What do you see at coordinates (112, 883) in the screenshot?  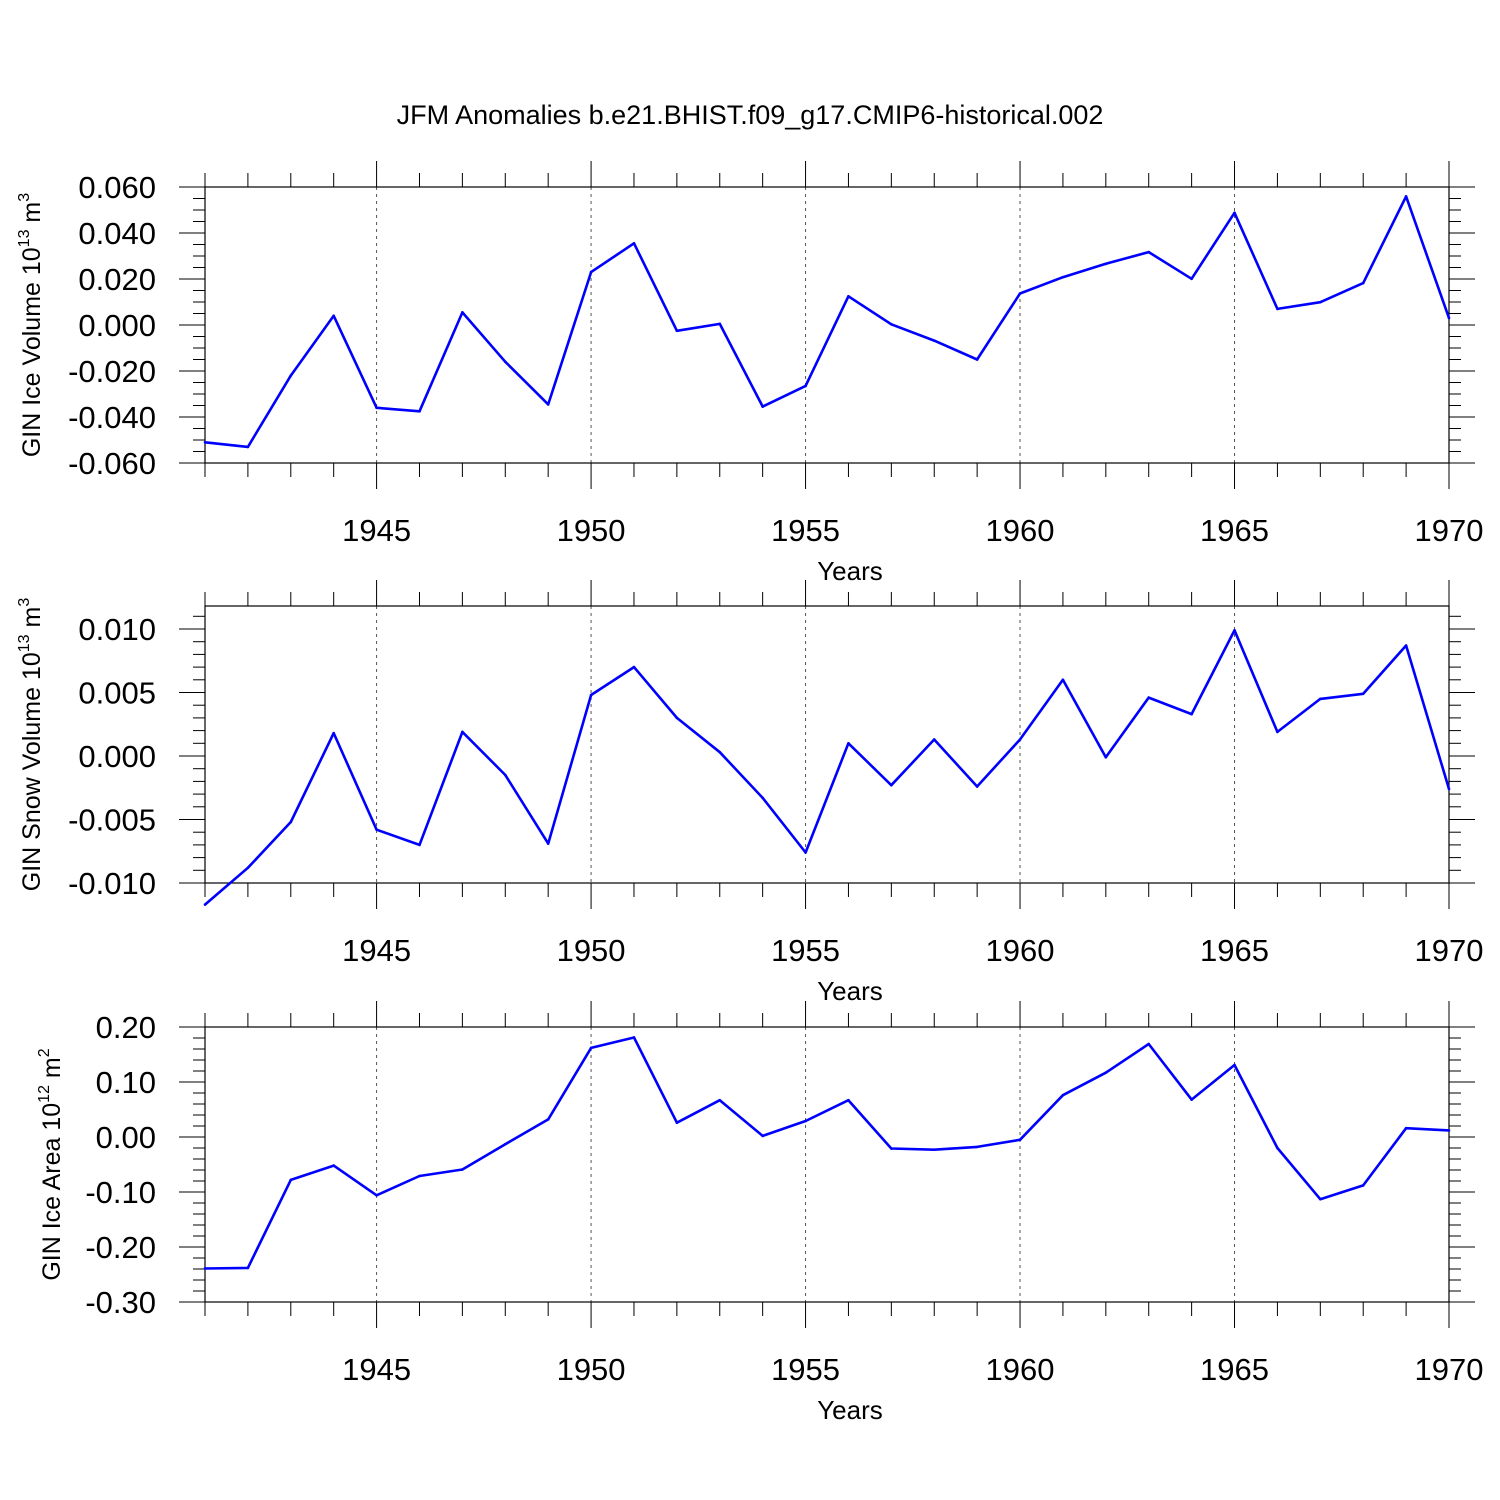 I see `y-tick-label--0.010: -0.010` at bounding box center [112, 883].